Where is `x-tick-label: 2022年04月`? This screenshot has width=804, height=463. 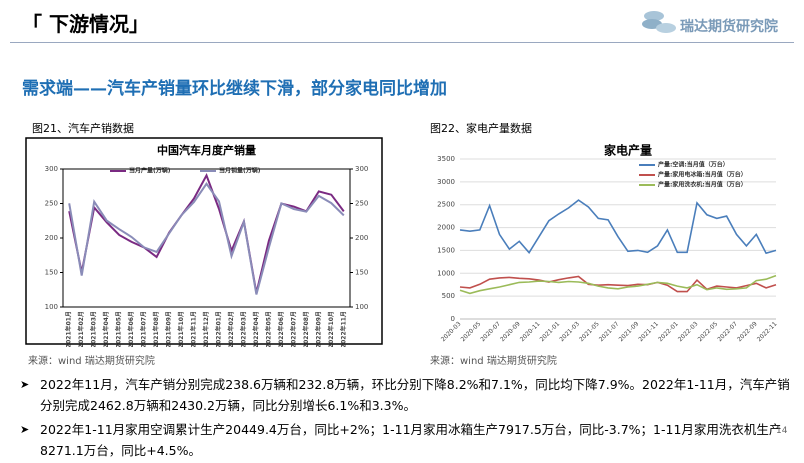
x-tick-label: 2022年04月 is located at coordinates (256, 329).